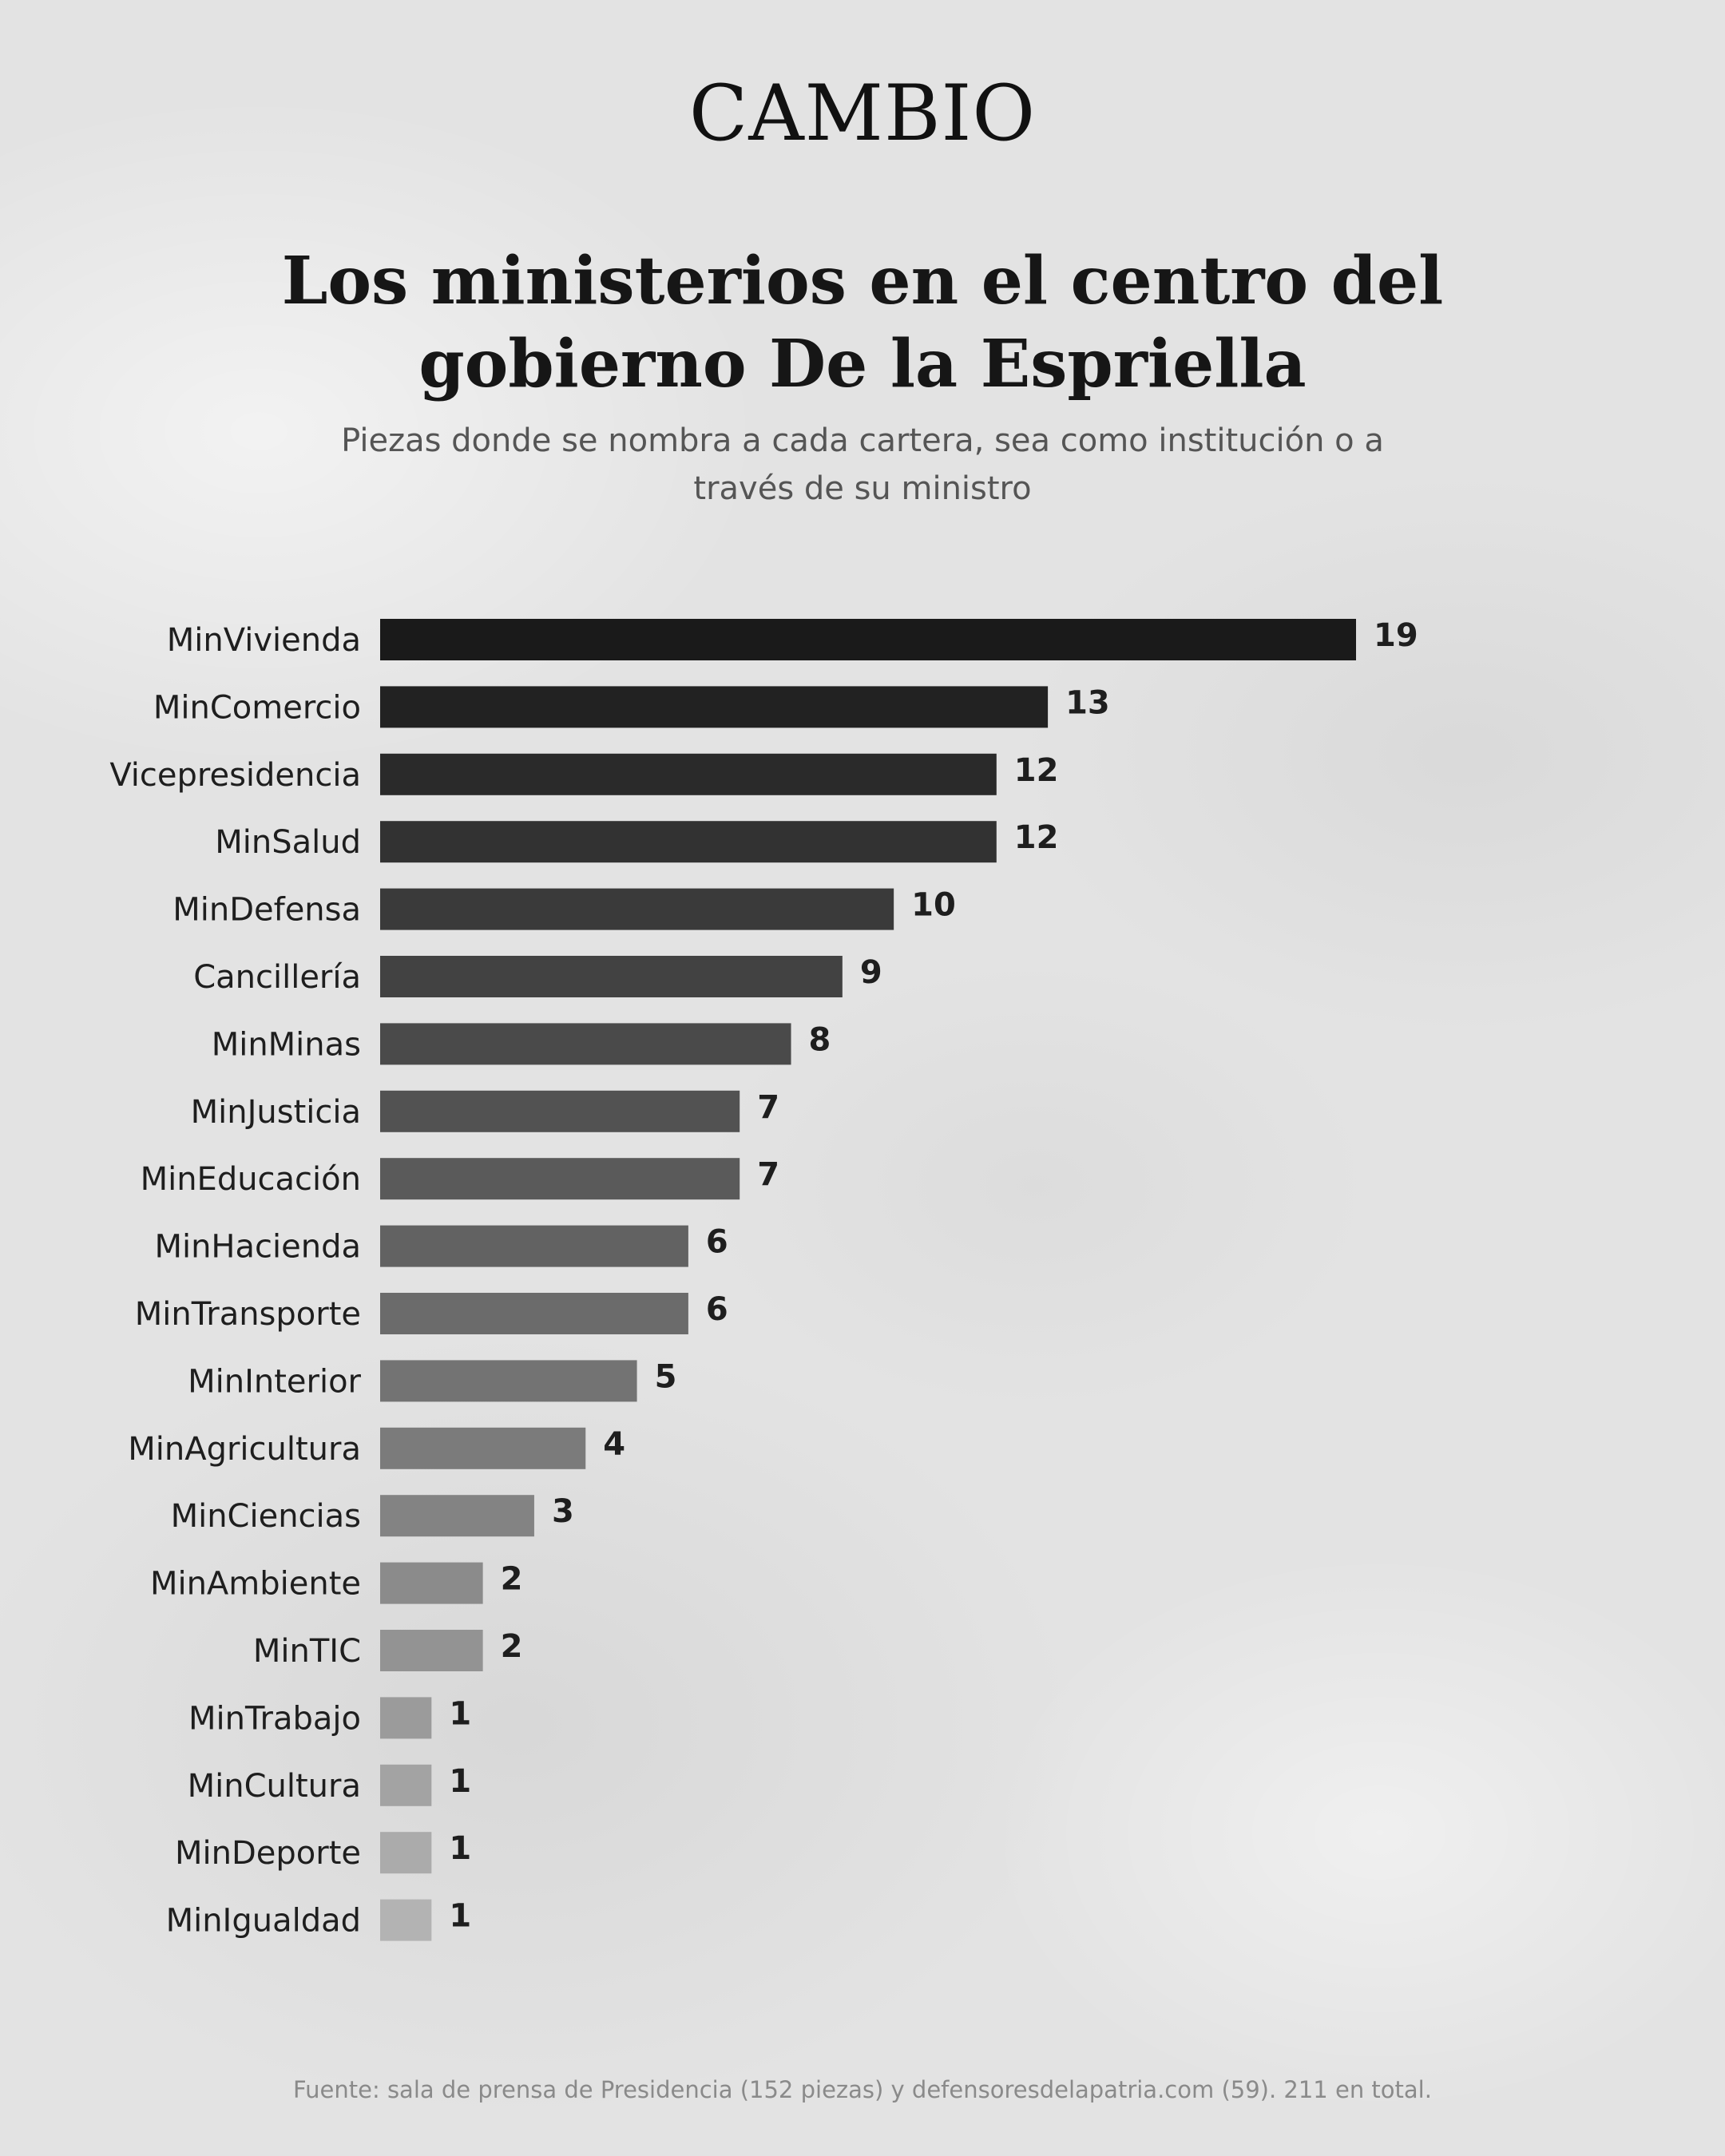 The width and height of the screenshot is (1725, 2156). What do you see at coordinates (277, 977) in the screenshot?
I see `category-label: Cancillería` at bounding box center [277, 977].